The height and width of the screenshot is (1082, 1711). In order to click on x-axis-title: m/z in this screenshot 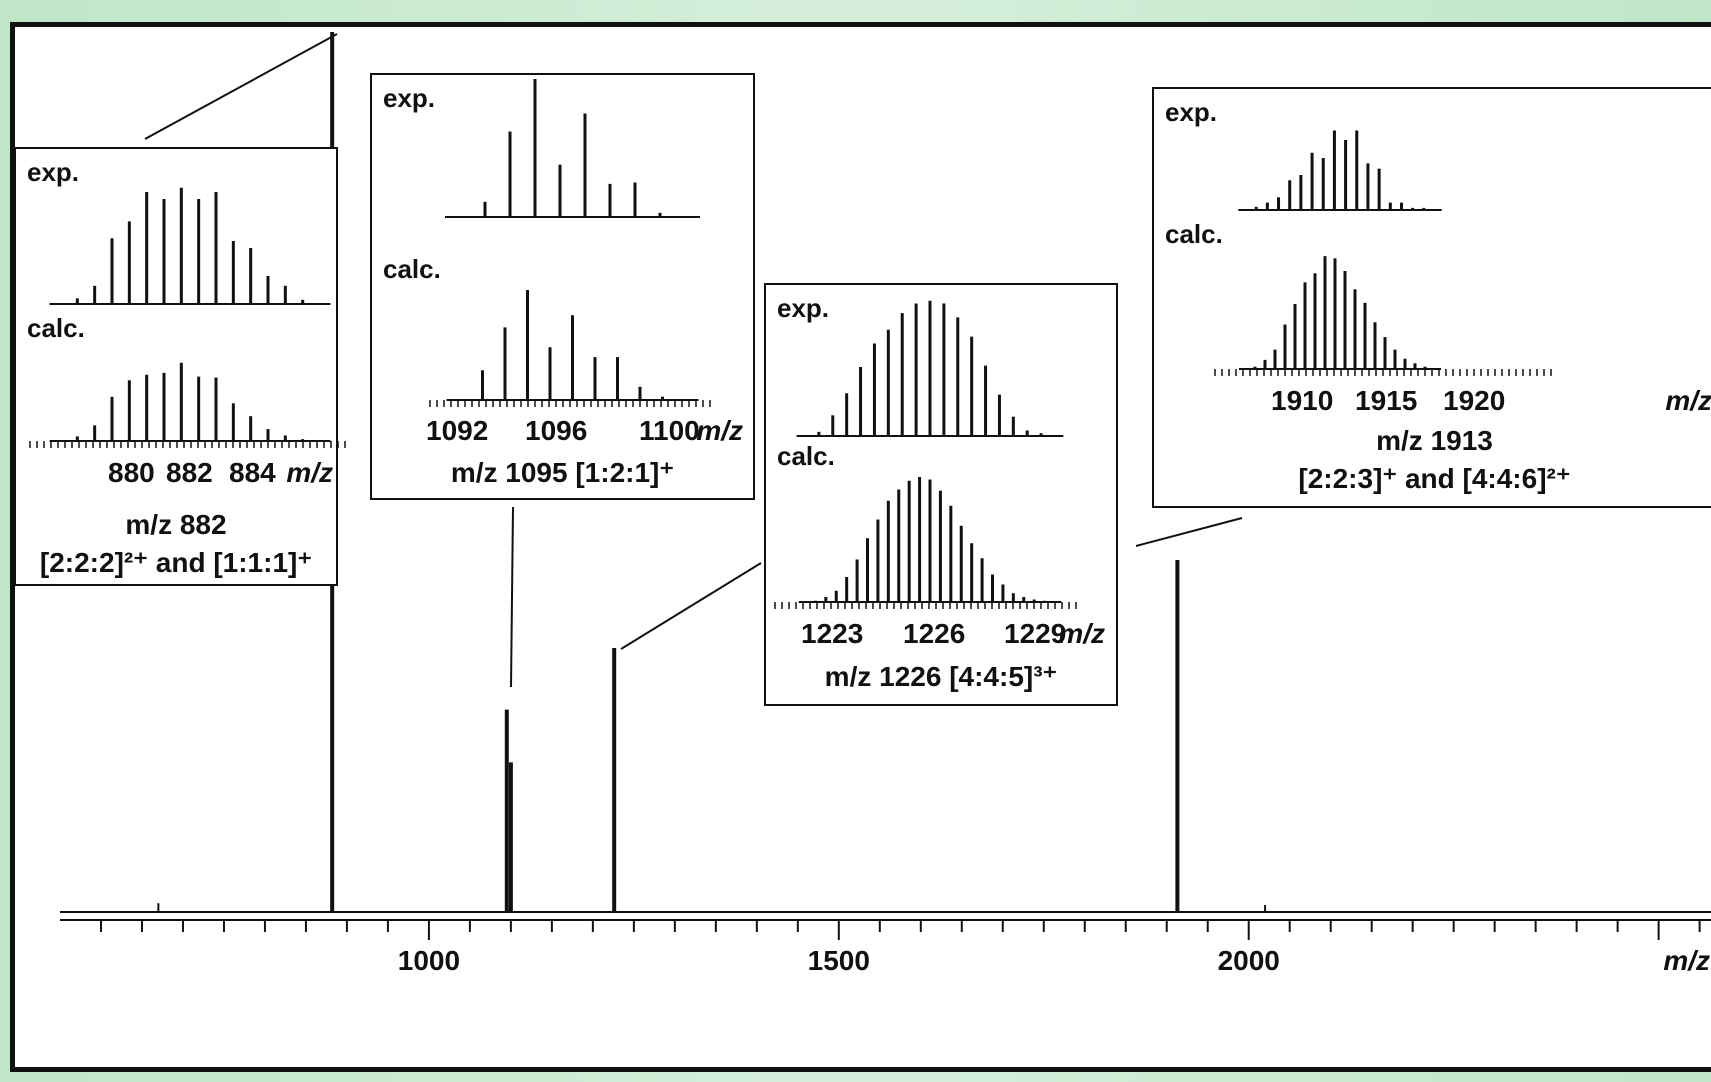, I will do `click(1686, 960)`.